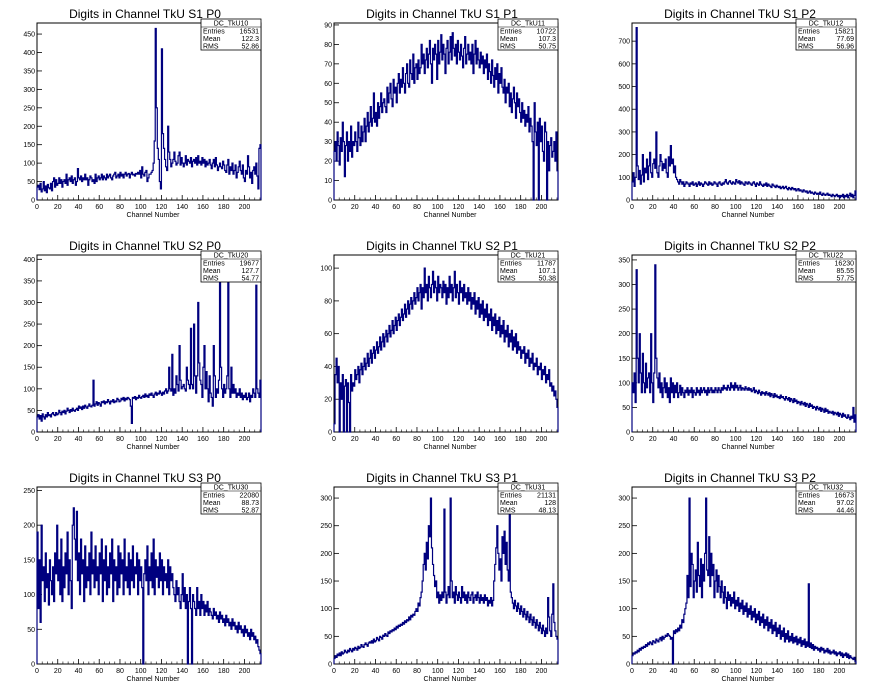 This screenshot has height=690, width=896. Describe the element at coordinates (546, 496) in the screenshot. I see `stats-entries-value: 21131` at that location.